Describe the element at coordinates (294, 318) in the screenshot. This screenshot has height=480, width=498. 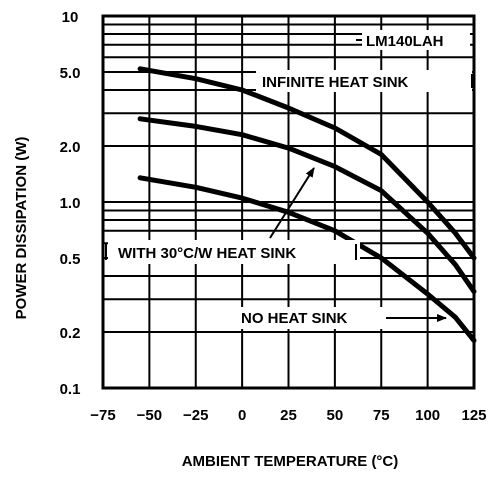
I see `no-heat-sink-label: NO HEAT SINK` at that location.